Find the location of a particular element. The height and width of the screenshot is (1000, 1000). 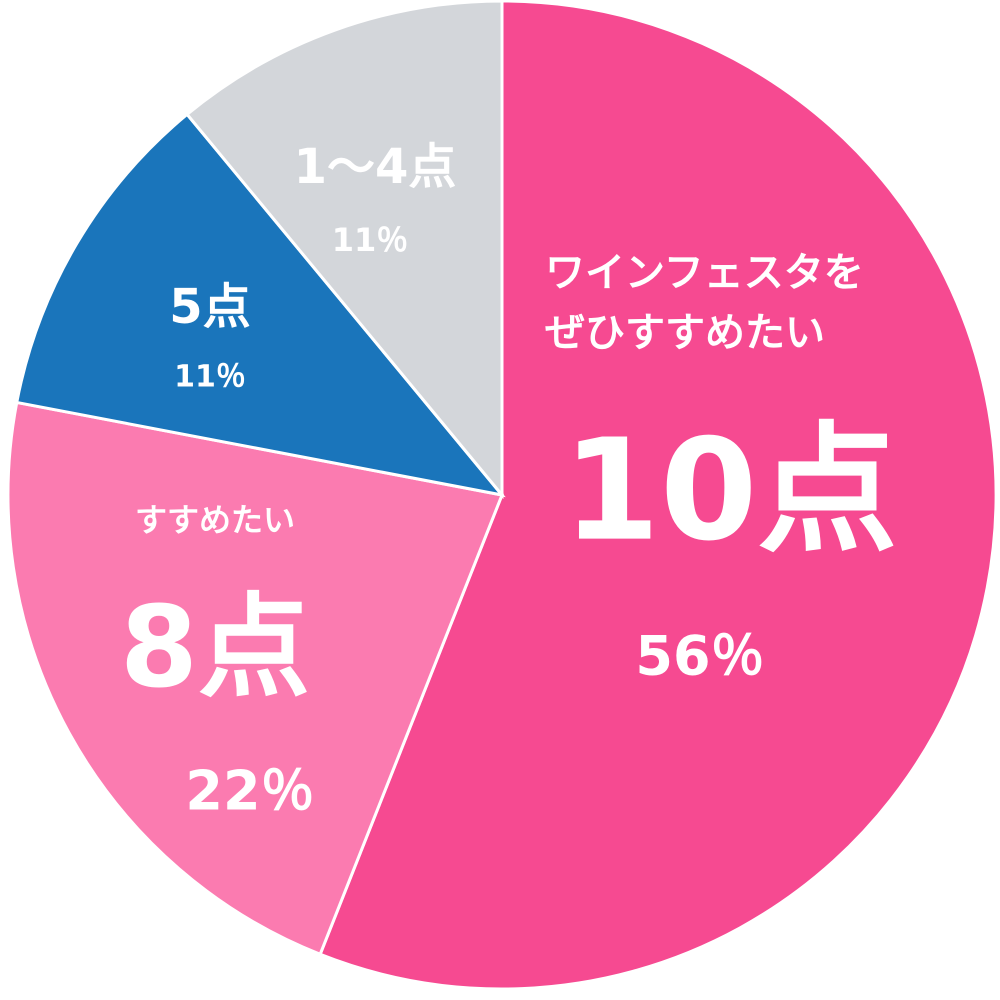

slice-description: すすめたい is located at coordinates (215, 520).